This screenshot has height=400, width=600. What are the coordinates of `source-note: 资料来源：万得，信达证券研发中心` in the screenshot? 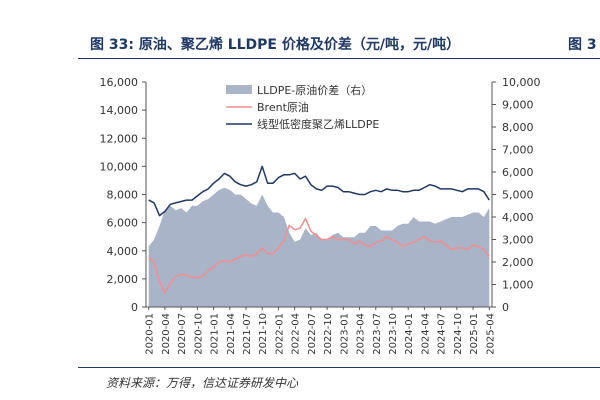 It's located at (202, 383).